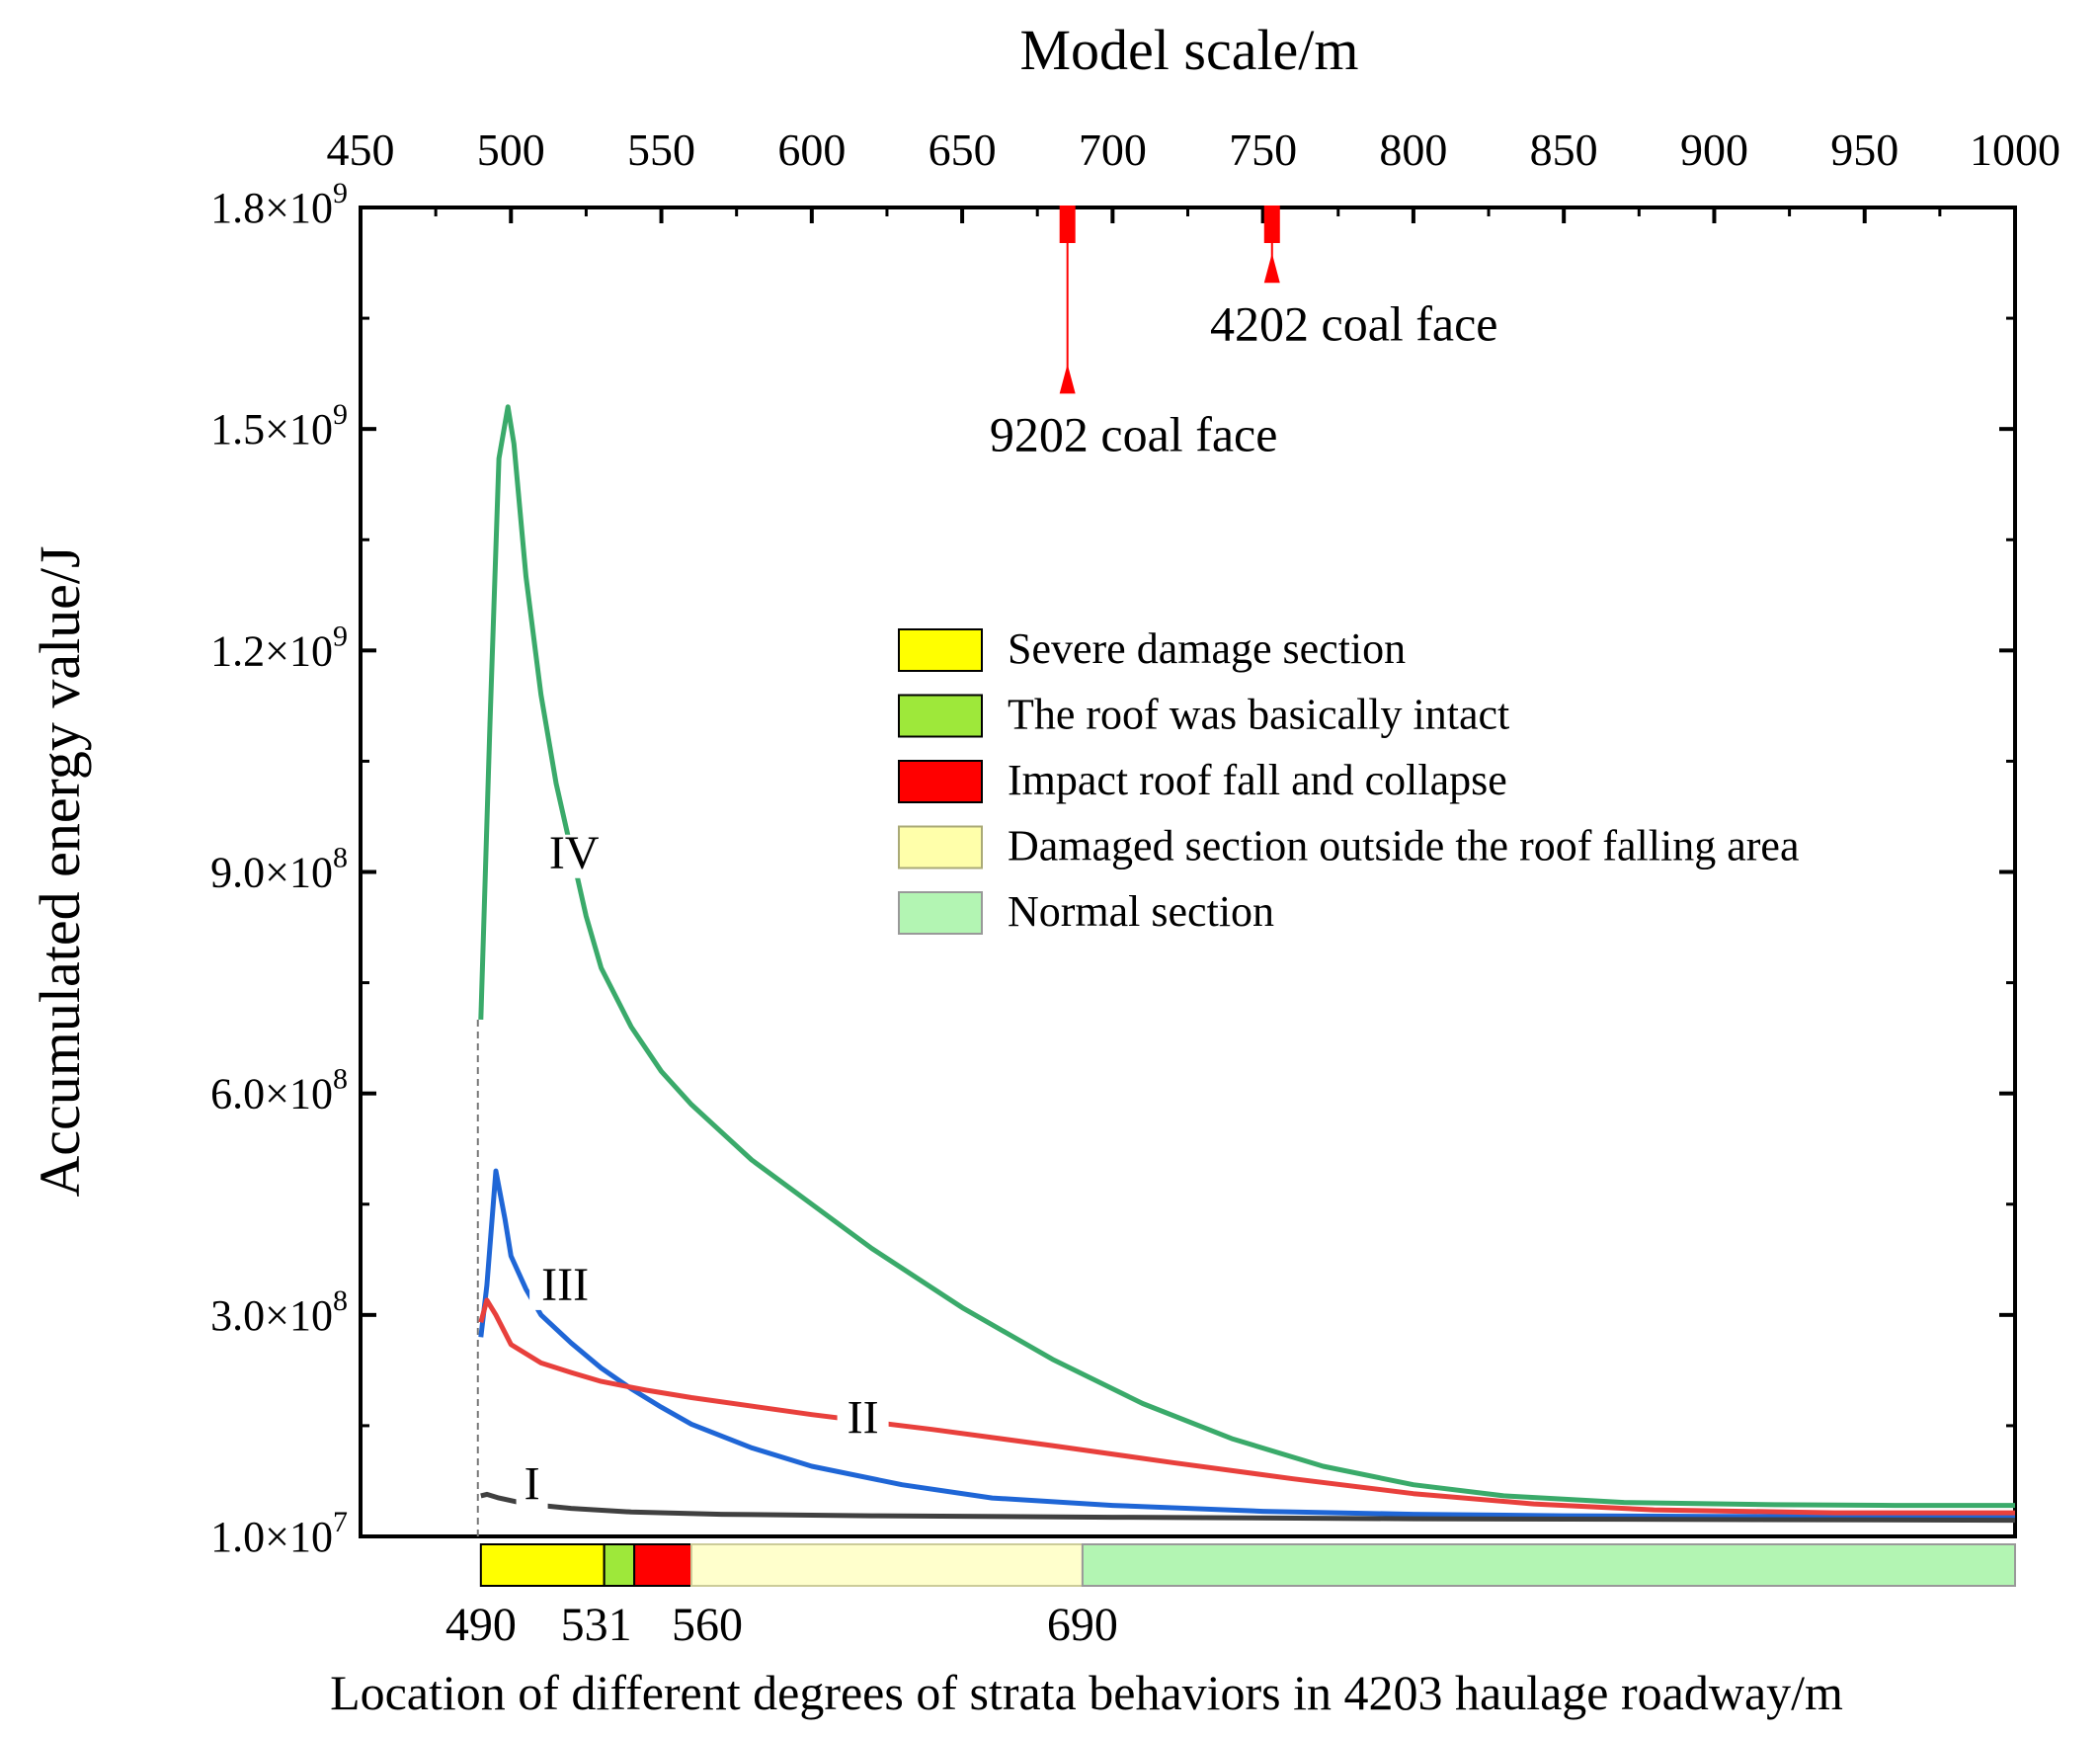 The height and width of the screenshot is (1737, 2100). What do you see at coordinates (271, 1094) in the screenshot?
I see `y-tick-mantissa: 6.0×10` at bounding box center [271, 1094].